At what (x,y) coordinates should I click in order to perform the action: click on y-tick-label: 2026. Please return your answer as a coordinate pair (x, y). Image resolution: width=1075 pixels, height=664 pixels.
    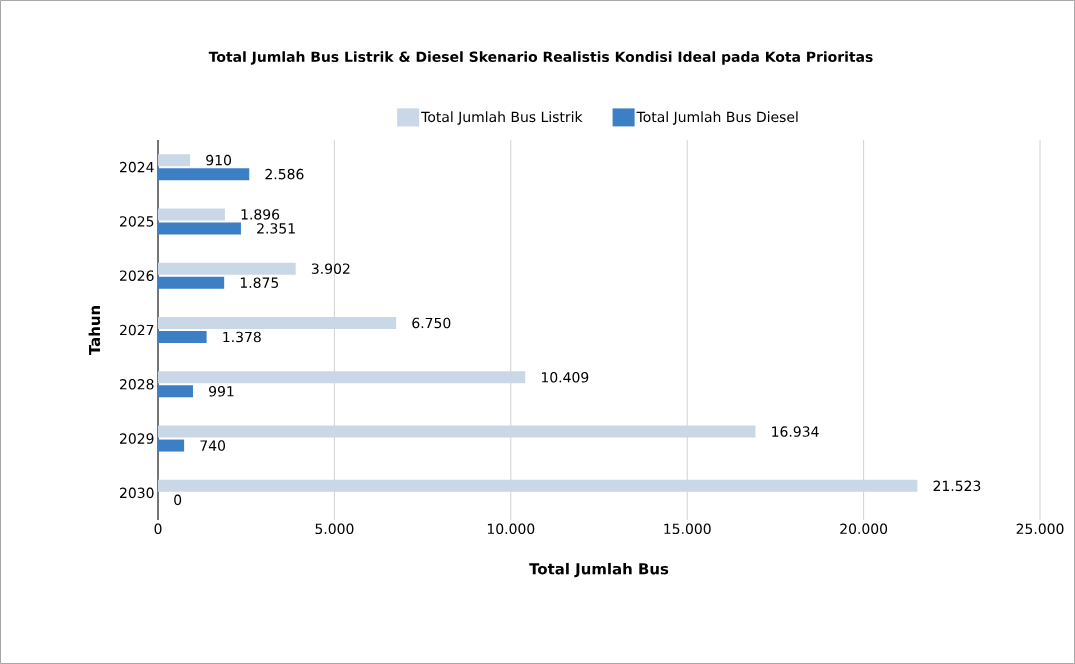
    Looking at the image, I should click on (137, 275).